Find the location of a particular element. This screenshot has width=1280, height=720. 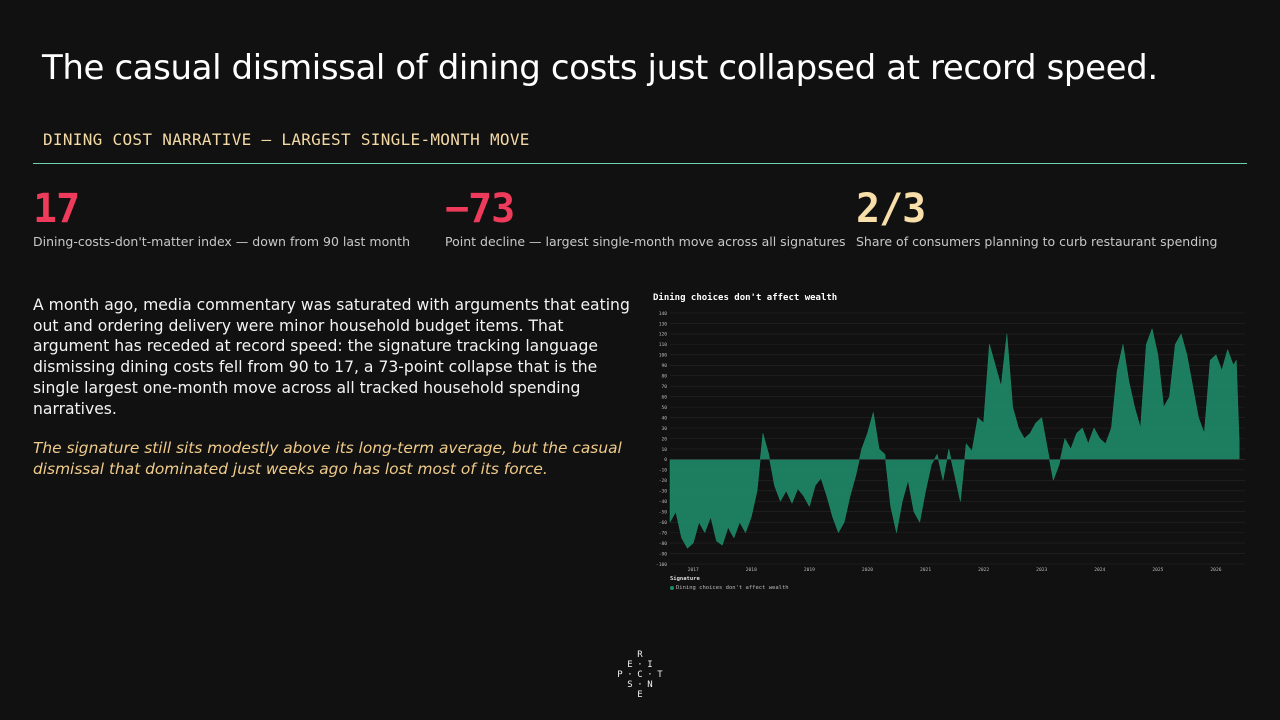

logo-letter: T is located at coordinates (660, 675).